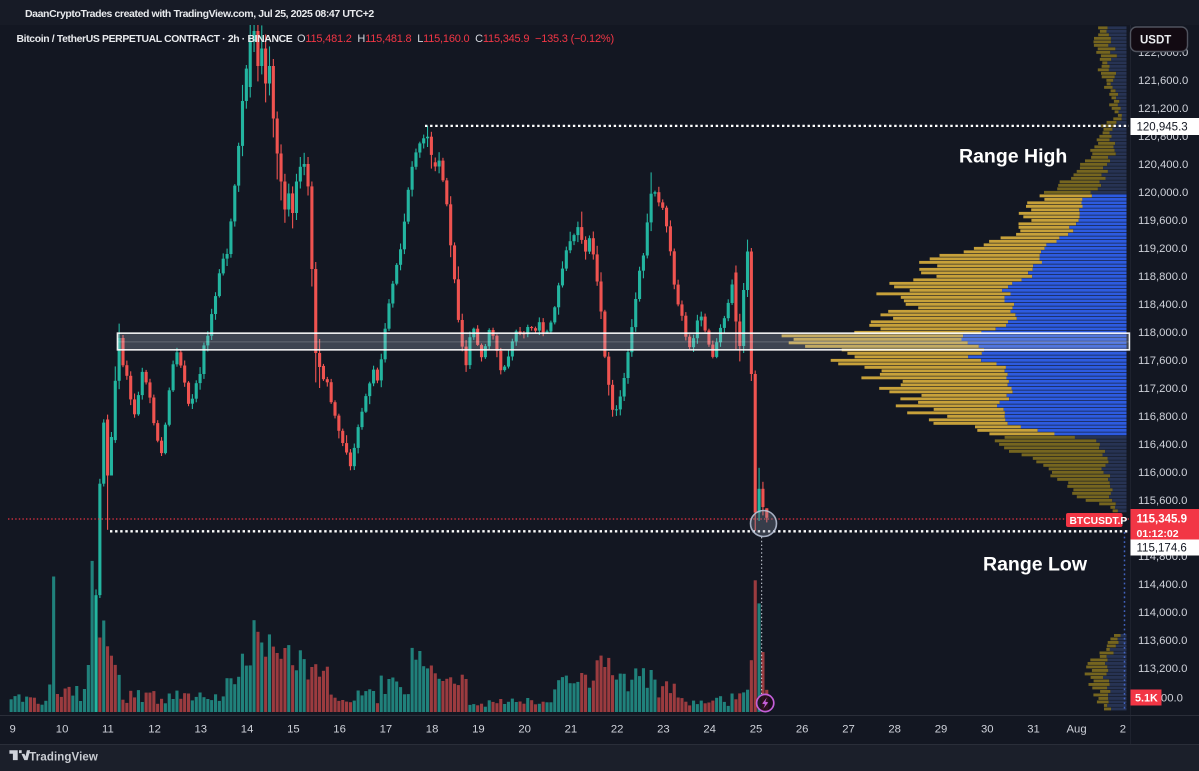  Describe the element at coordinates (663, 730) in the screenshot. I see `svg-text: 23` at that location.